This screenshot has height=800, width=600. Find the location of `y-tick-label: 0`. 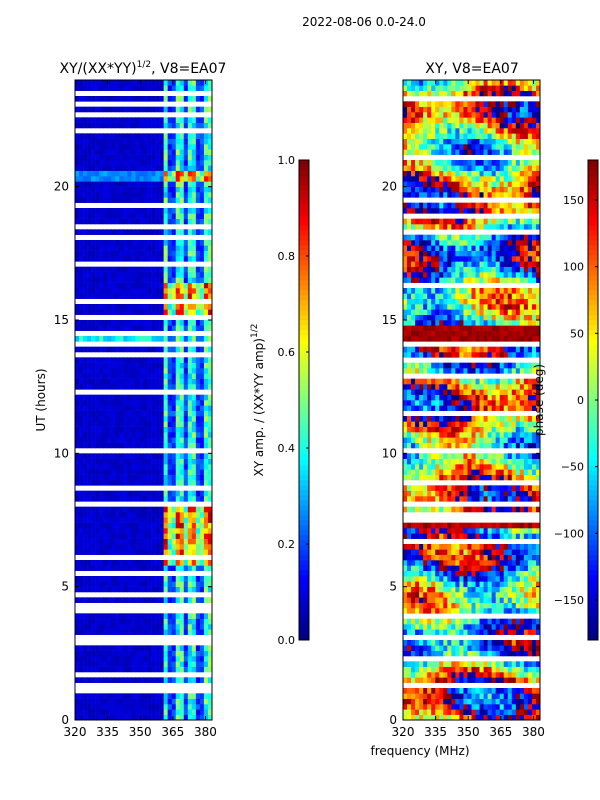

y-tick-label: 0 is located at coordinates (65, 720).